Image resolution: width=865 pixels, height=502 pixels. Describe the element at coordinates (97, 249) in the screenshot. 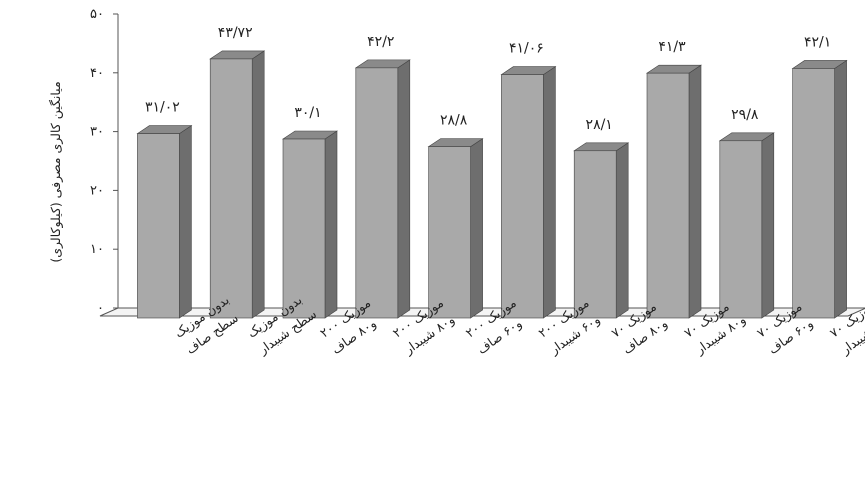

I see `y-tick-label: ۱۰` at that location.